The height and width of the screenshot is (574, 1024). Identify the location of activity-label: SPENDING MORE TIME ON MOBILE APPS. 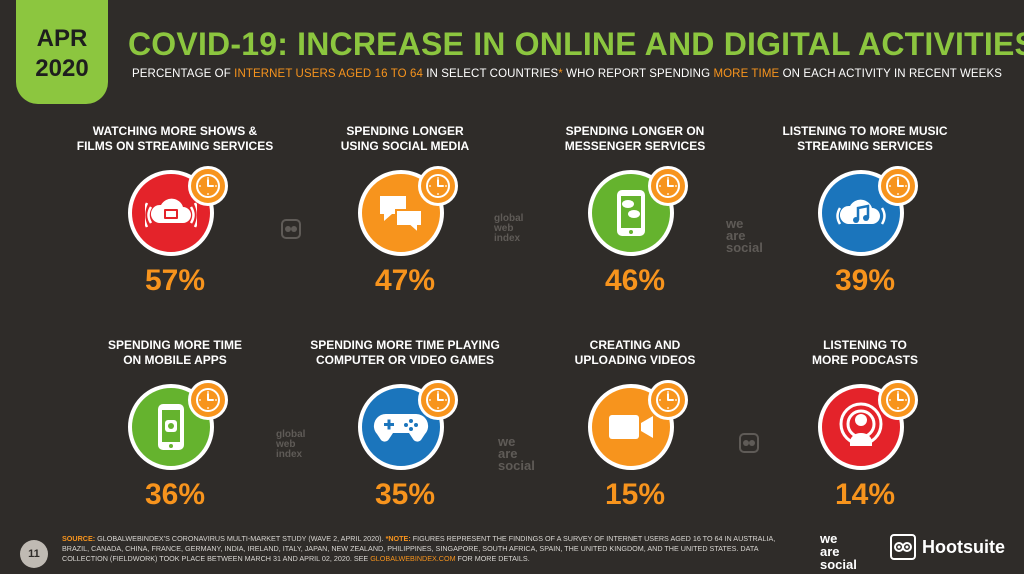
(174, 352).